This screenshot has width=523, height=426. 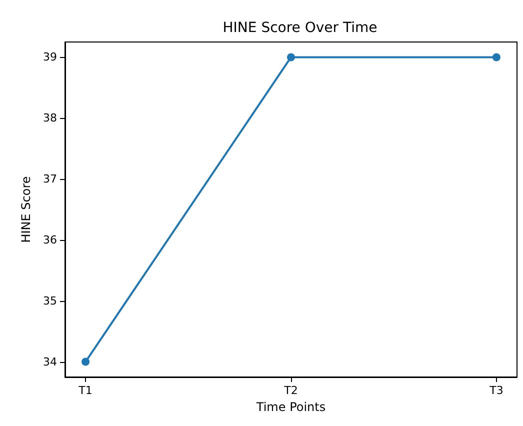 I want to click on x-tick-label: T3, so click(x=496, y=390).